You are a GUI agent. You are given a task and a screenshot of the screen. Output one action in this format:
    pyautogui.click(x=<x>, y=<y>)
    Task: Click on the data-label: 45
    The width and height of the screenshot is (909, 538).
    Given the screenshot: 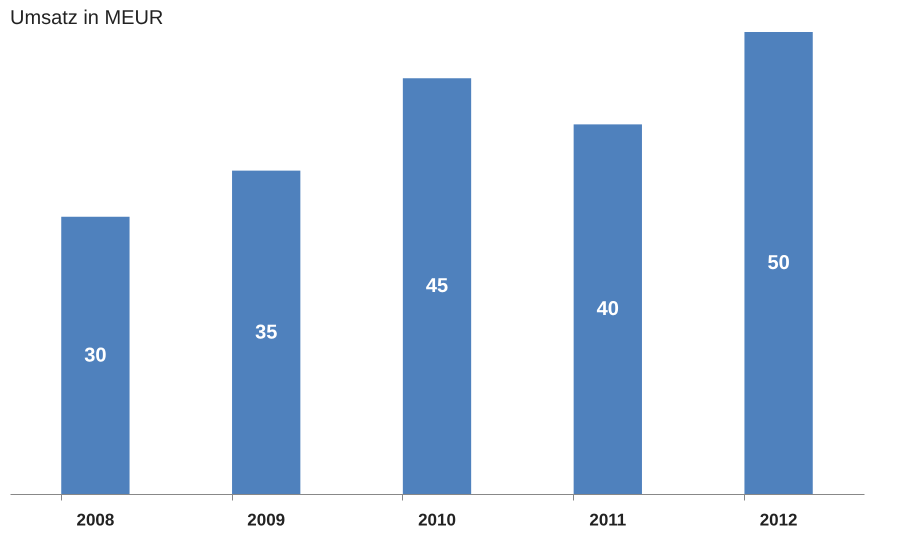 What is the action you would take?
    pyautogui.click(x=437, y=286)
    